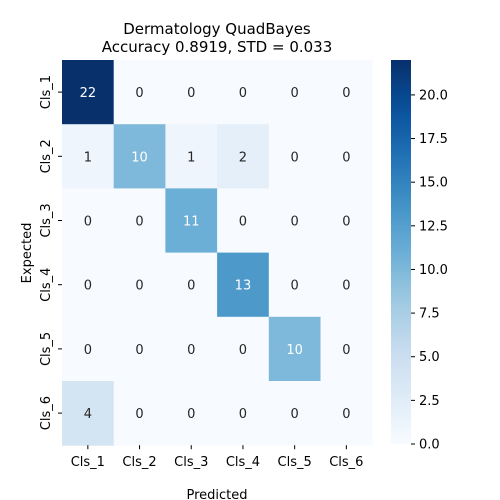  What do you see at coordinates (433, 139) in the screenshot?
I see `colorbar-tick-label: 17.5` at bounding box center [433, 139].